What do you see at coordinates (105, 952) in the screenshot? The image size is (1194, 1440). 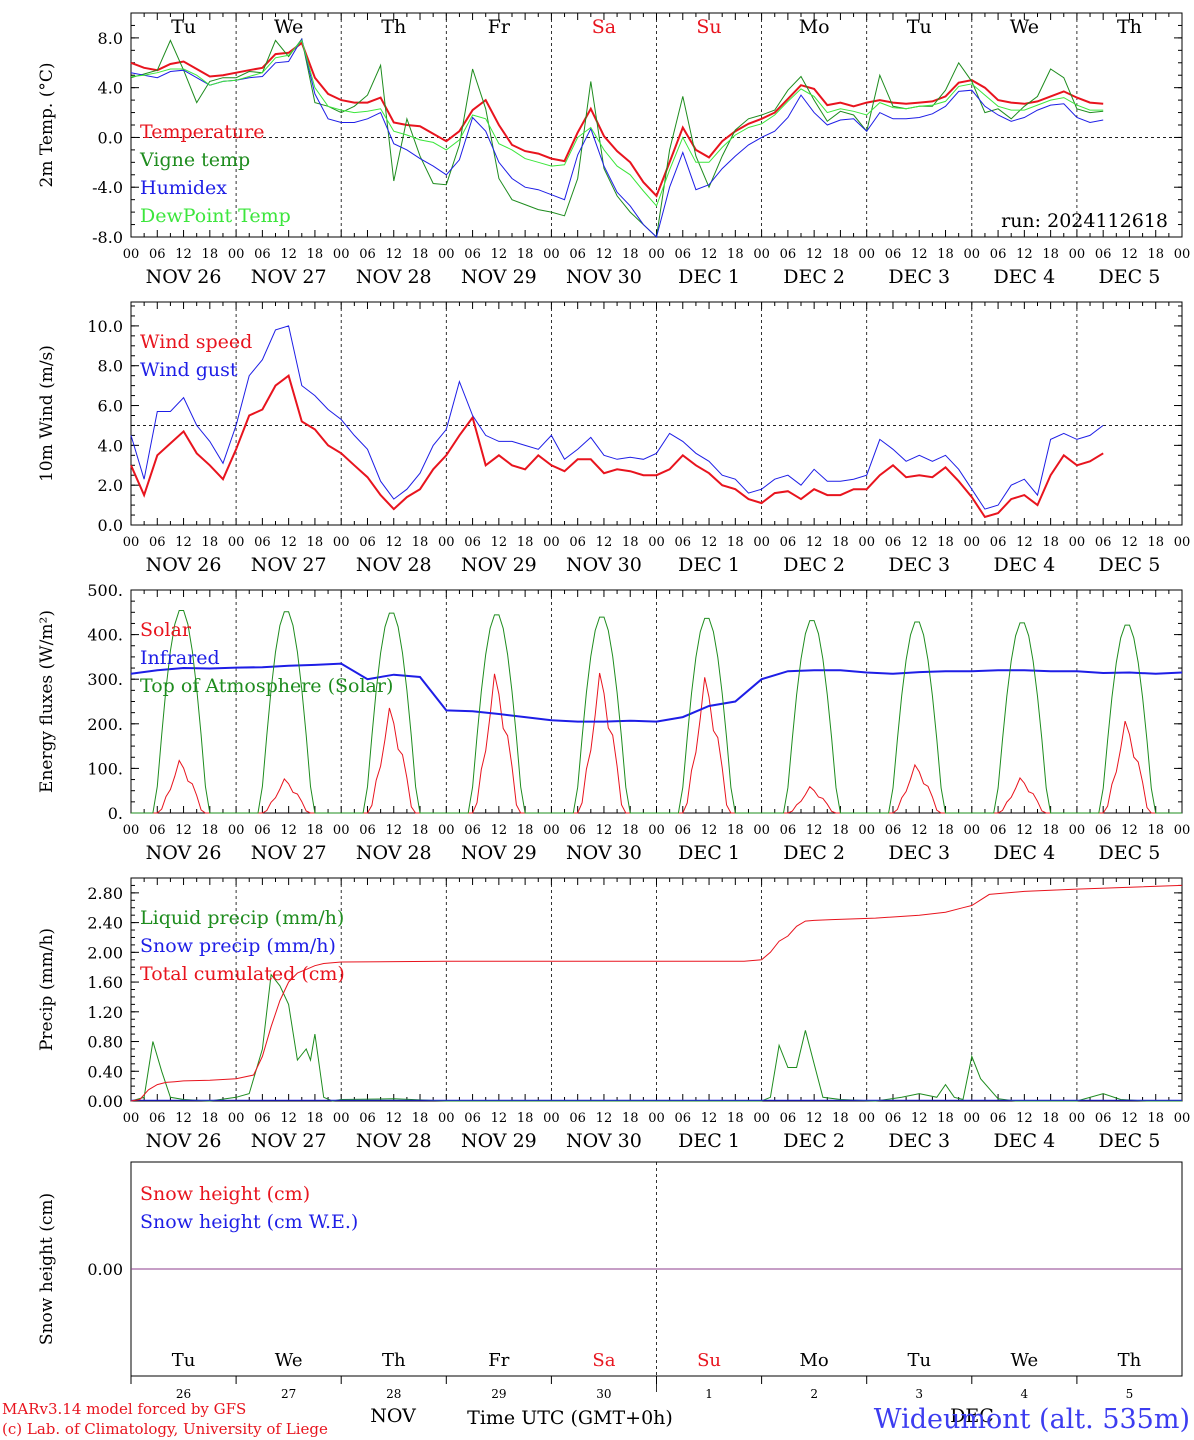 I see `y-tick-label: 2.00` at bounding box center [105, 952].